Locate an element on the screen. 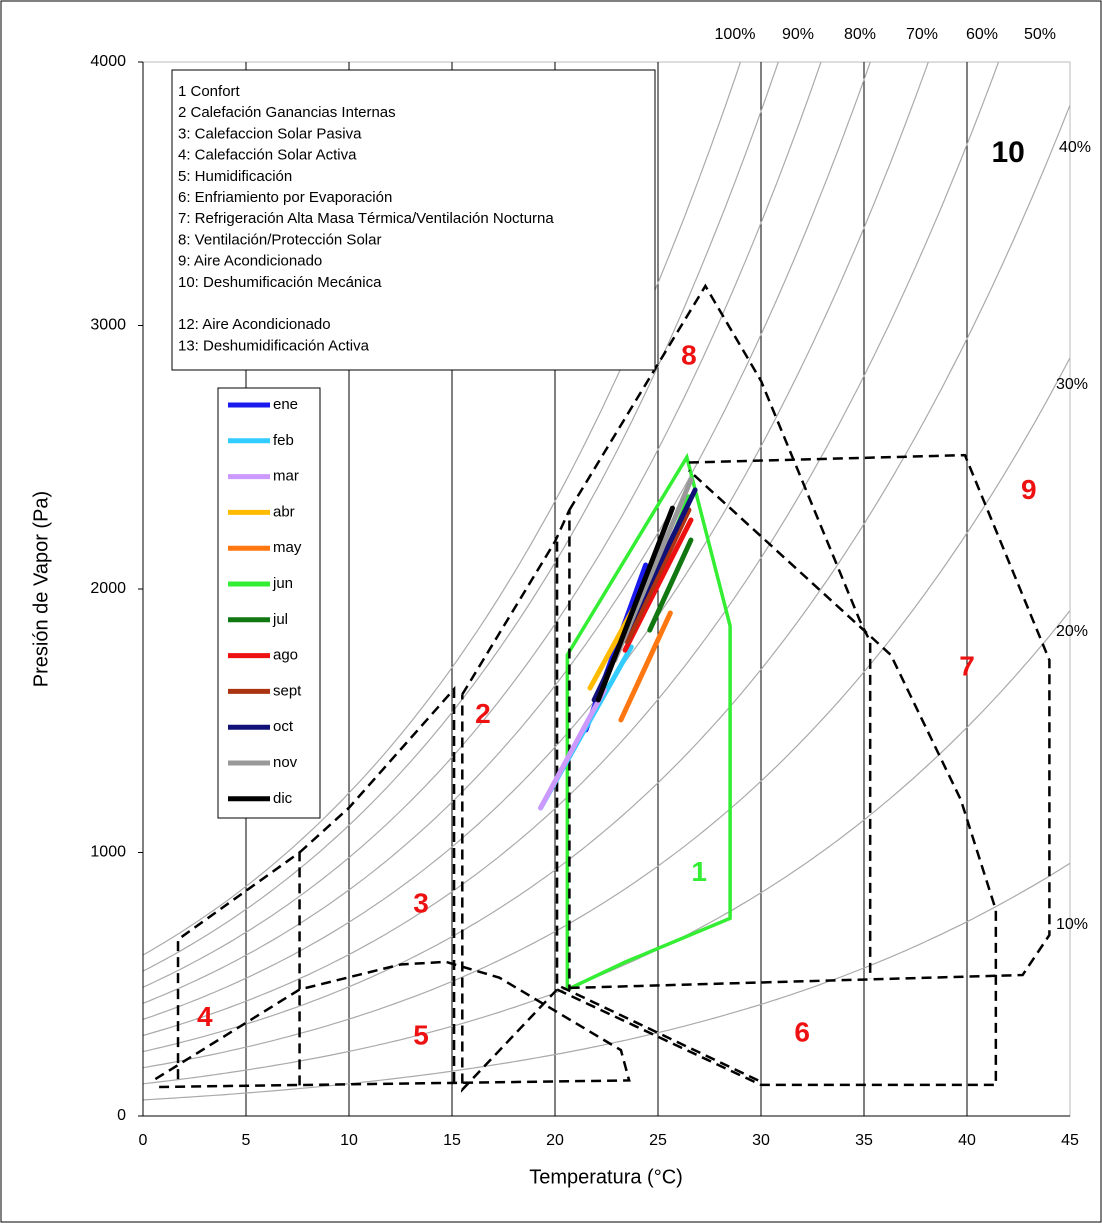 This screenshot has height=1228, width=1102. legend-label: ene is located at coordinates (285, 404).